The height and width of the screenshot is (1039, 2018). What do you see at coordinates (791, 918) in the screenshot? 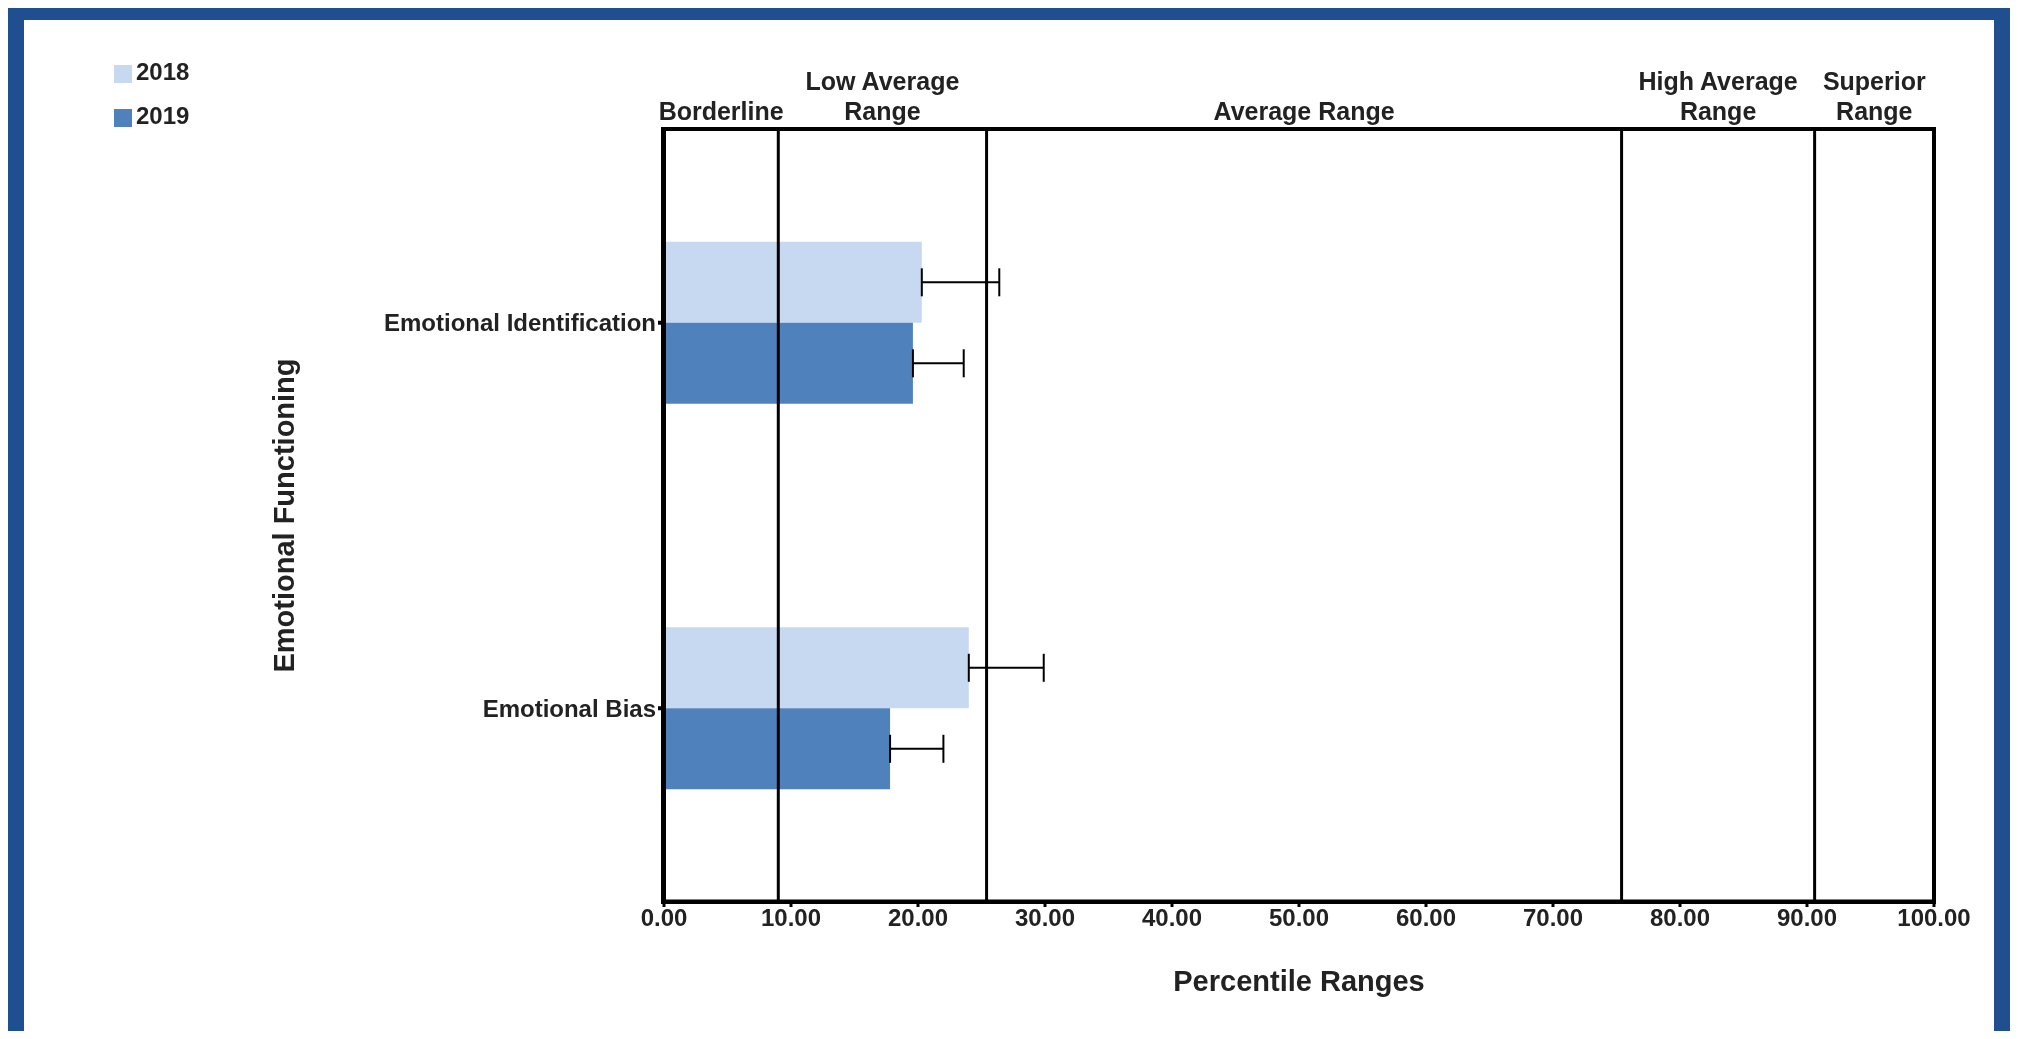
I see `x-tick-label: 10.00` at bounding box center [791, 918].